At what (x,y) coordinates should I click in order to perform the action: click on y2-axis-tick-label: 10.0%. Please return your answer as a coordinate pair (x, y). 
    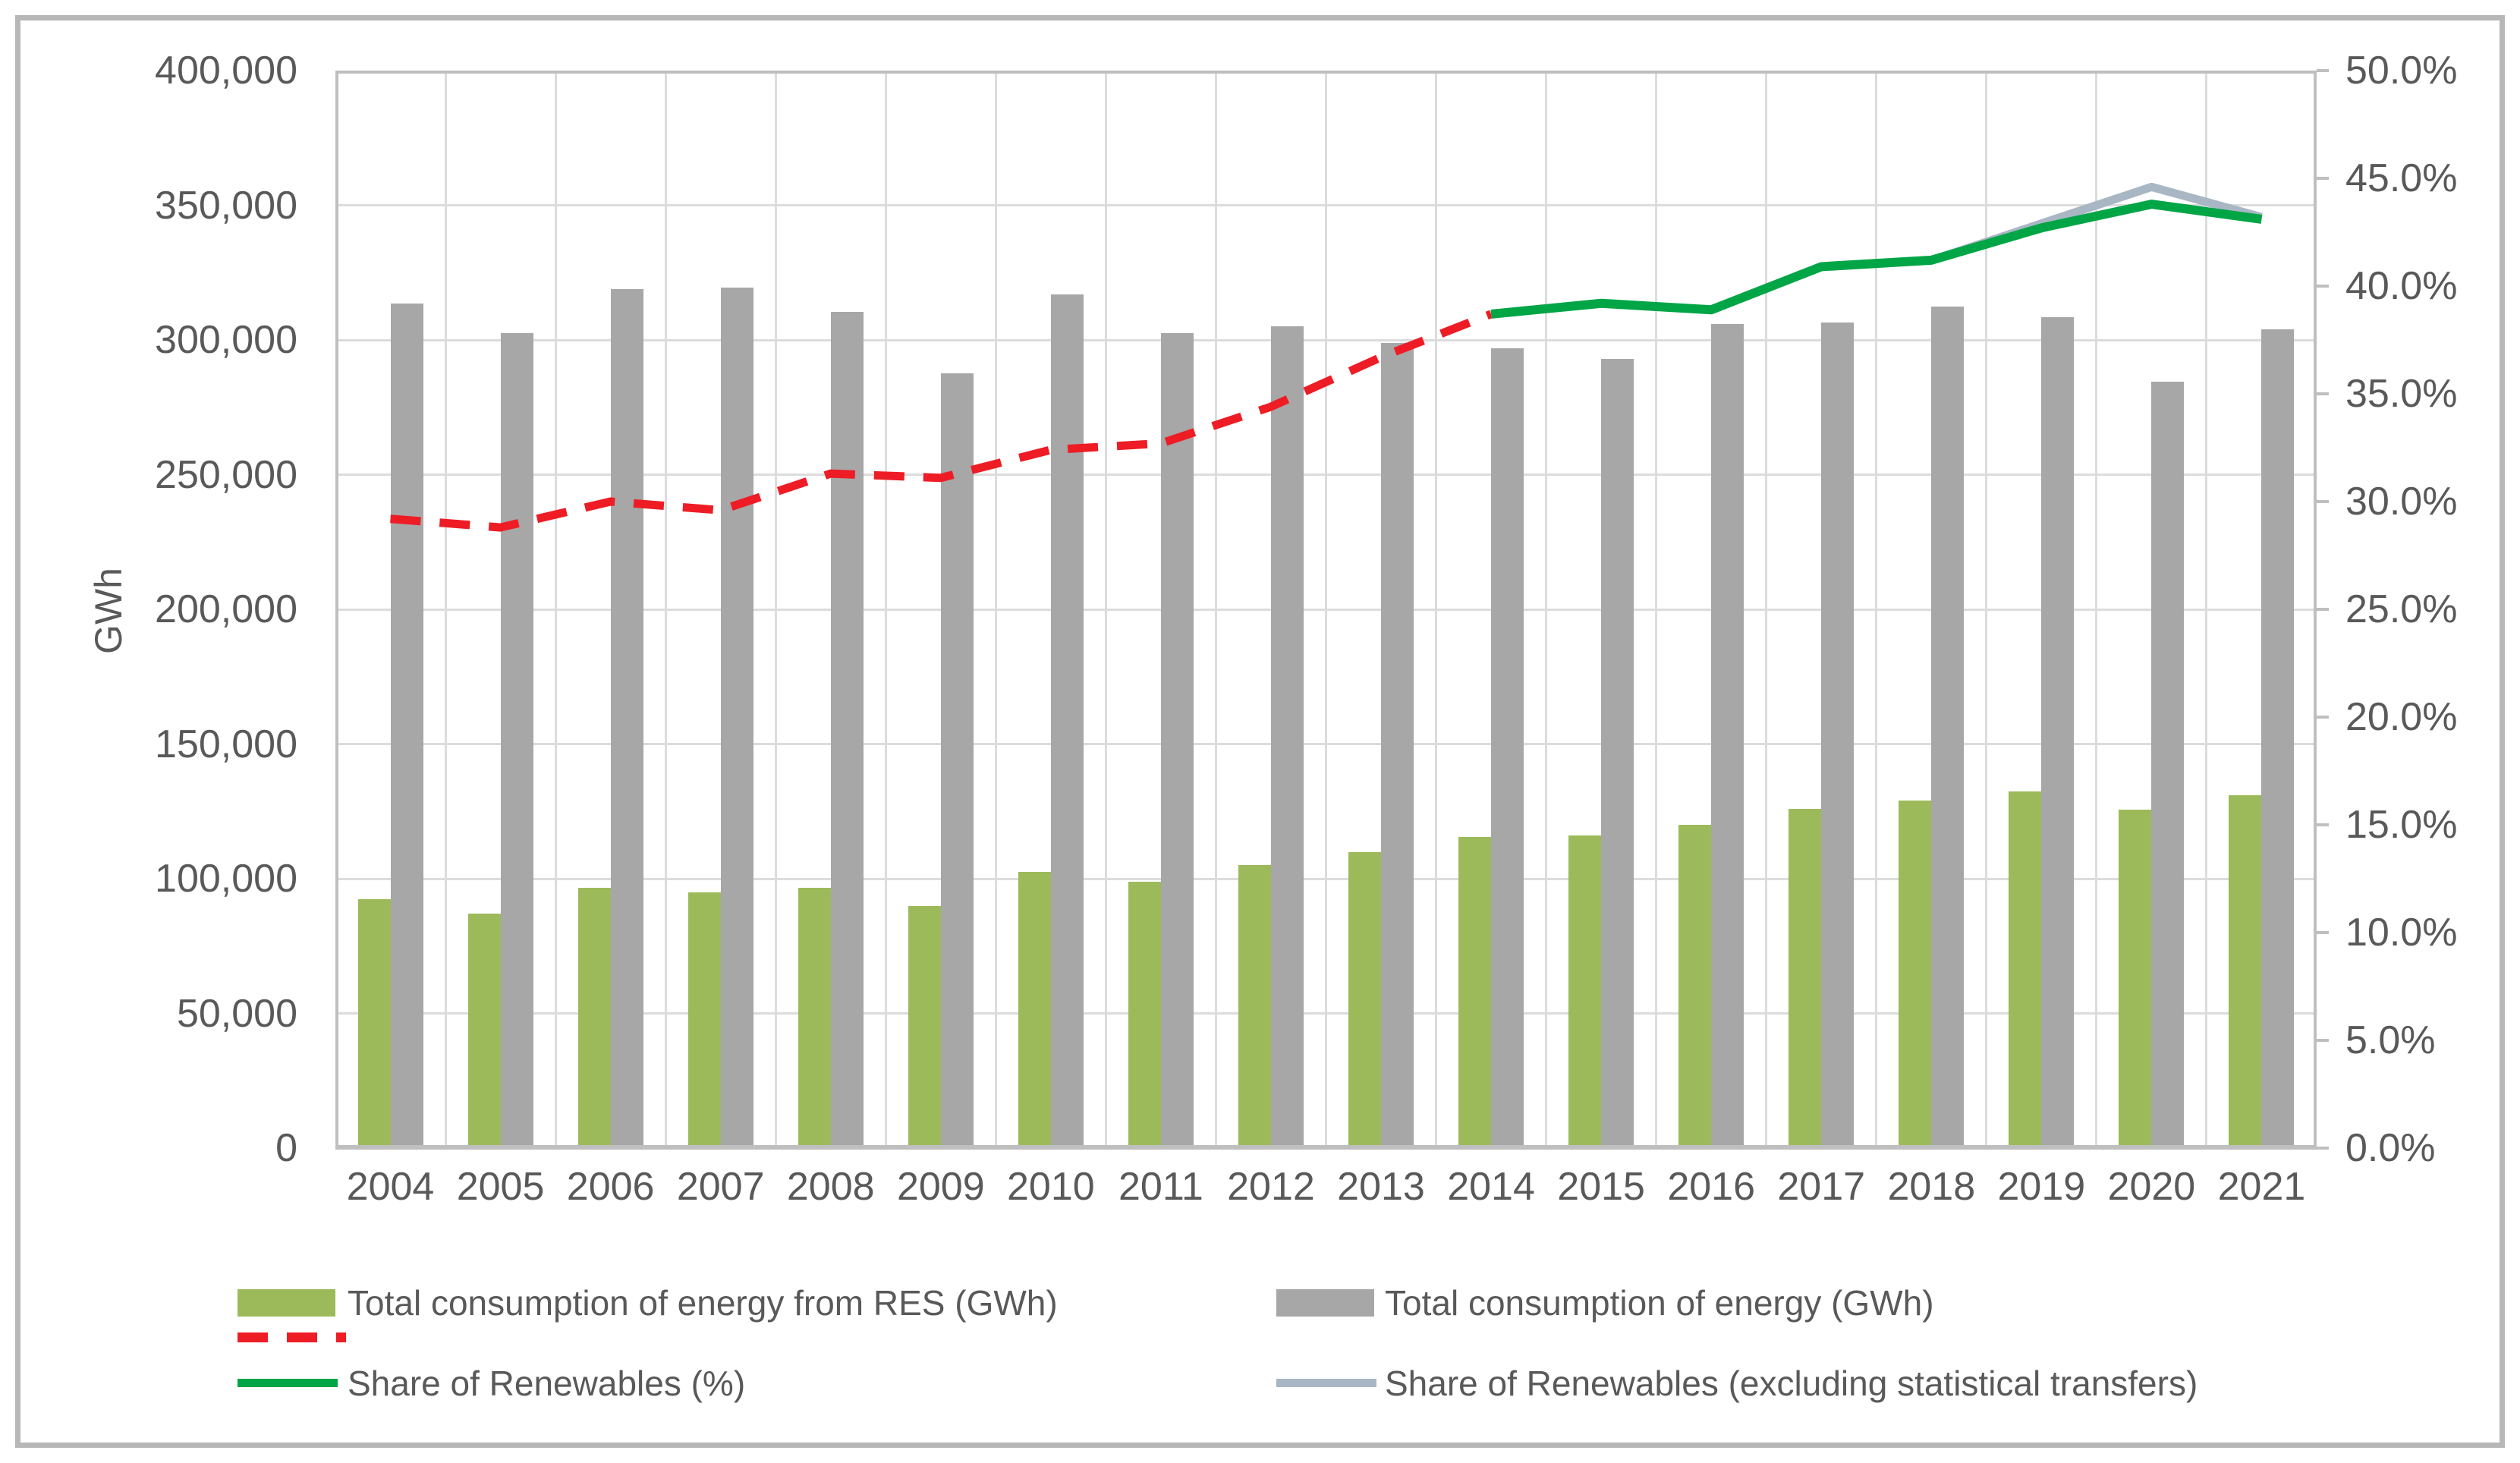
    Looking at the image, I should click on (2401, 933).